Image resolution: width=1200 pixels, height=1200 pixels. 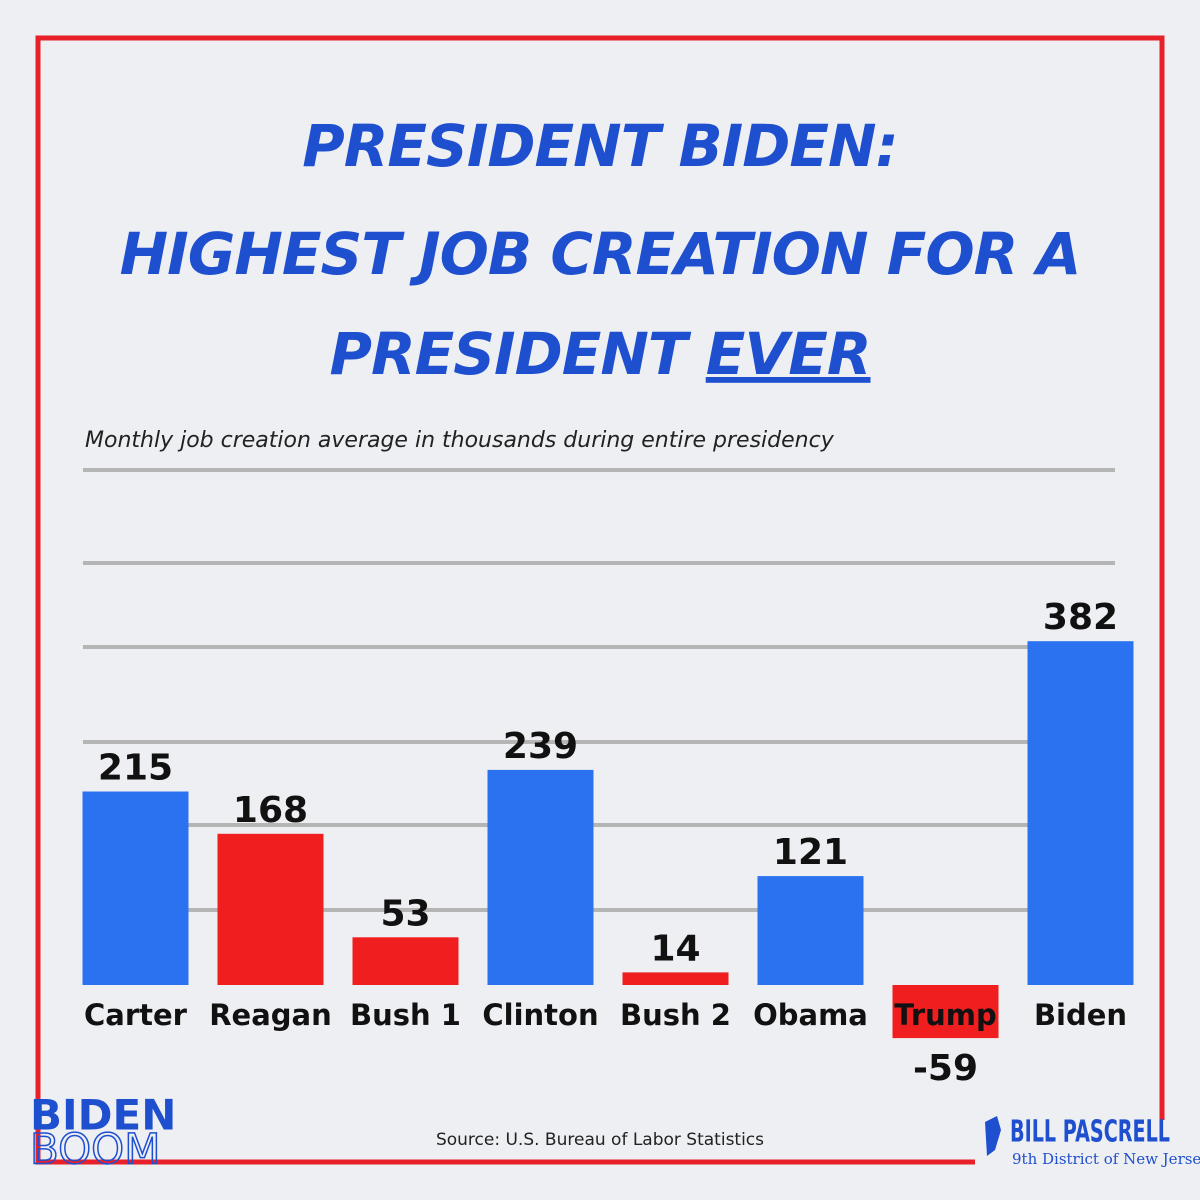 What do you see at coordinates (136, 1015) in the screenshot?
I see `x-tick-label: Carter` at bounding box center [136, 1015].